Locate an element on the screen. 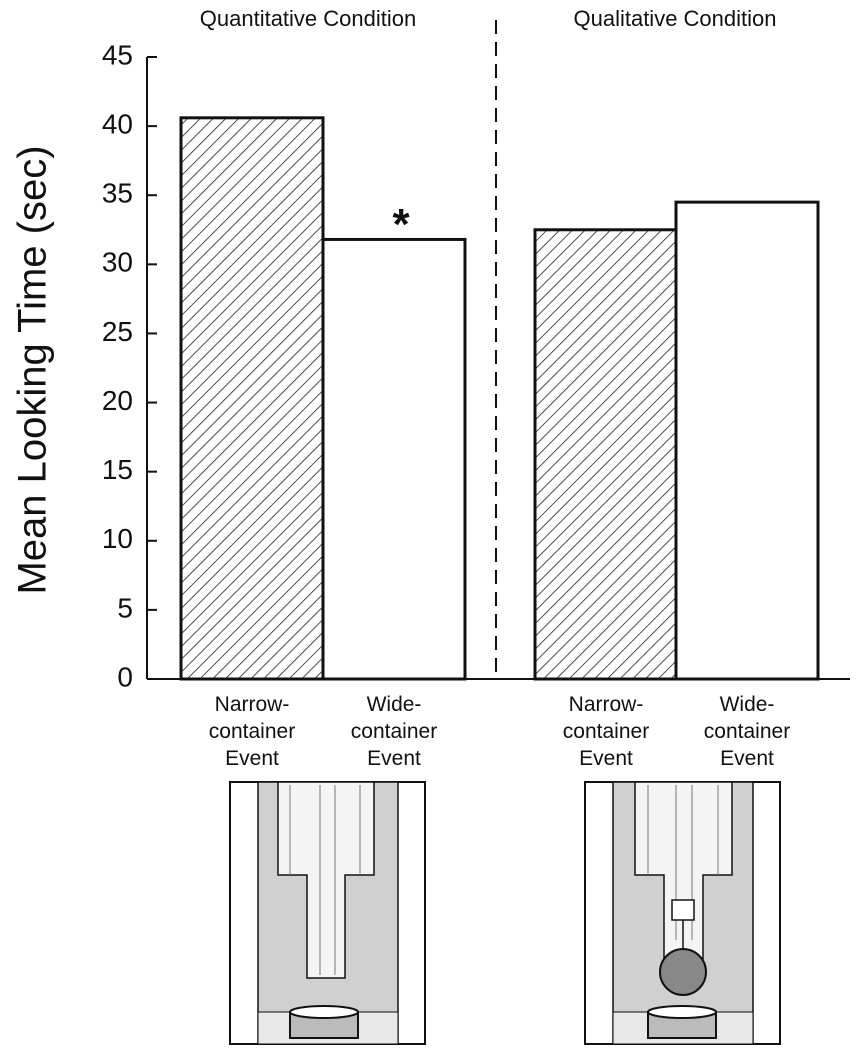  y-axis-label: Mean Looking Time (sec) is located at coordinates (33, 369).